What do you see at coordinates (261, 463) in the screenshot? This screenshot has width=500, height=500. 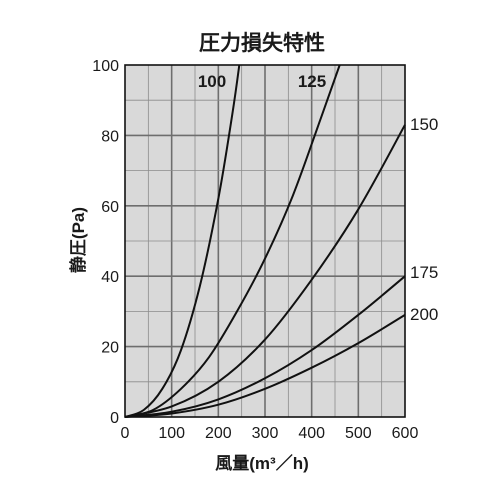 I see `x-axis-label: 風量(m³／h)` at bounding box center [261, 463].